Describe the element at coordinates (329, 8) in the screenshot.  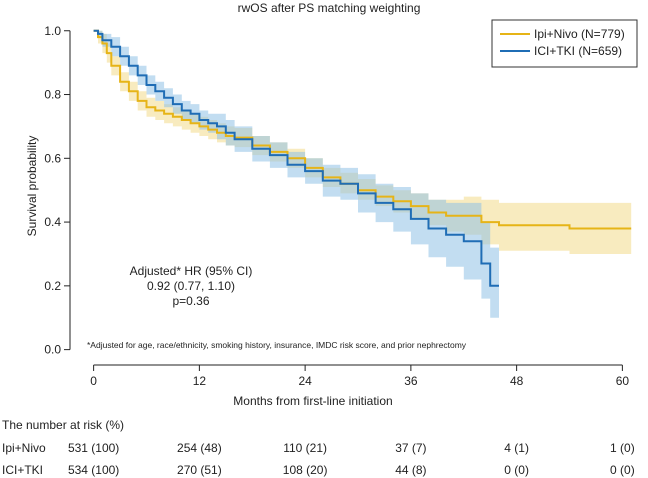
I see `chart-title: rwOS after PS matching weighting` at that location.